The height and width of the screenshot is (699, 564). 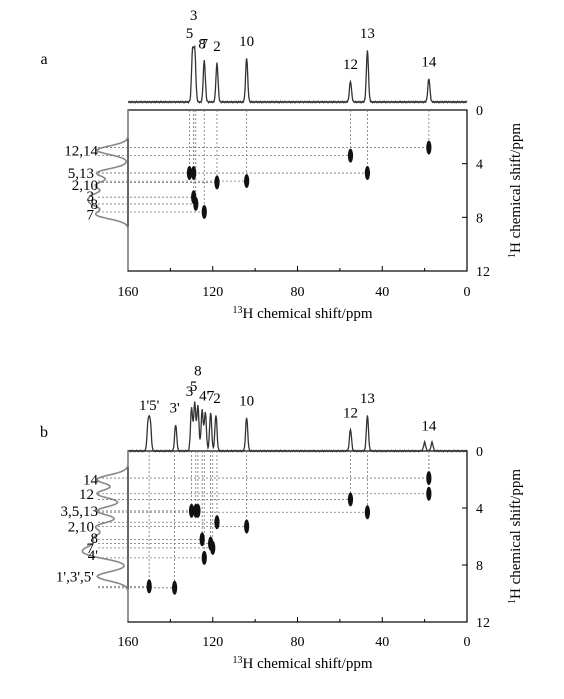 What do you see at coordinates (81, 174) in the screenshot?
I see `left-peak-label: 5,13` at bounding box center [81, 174].